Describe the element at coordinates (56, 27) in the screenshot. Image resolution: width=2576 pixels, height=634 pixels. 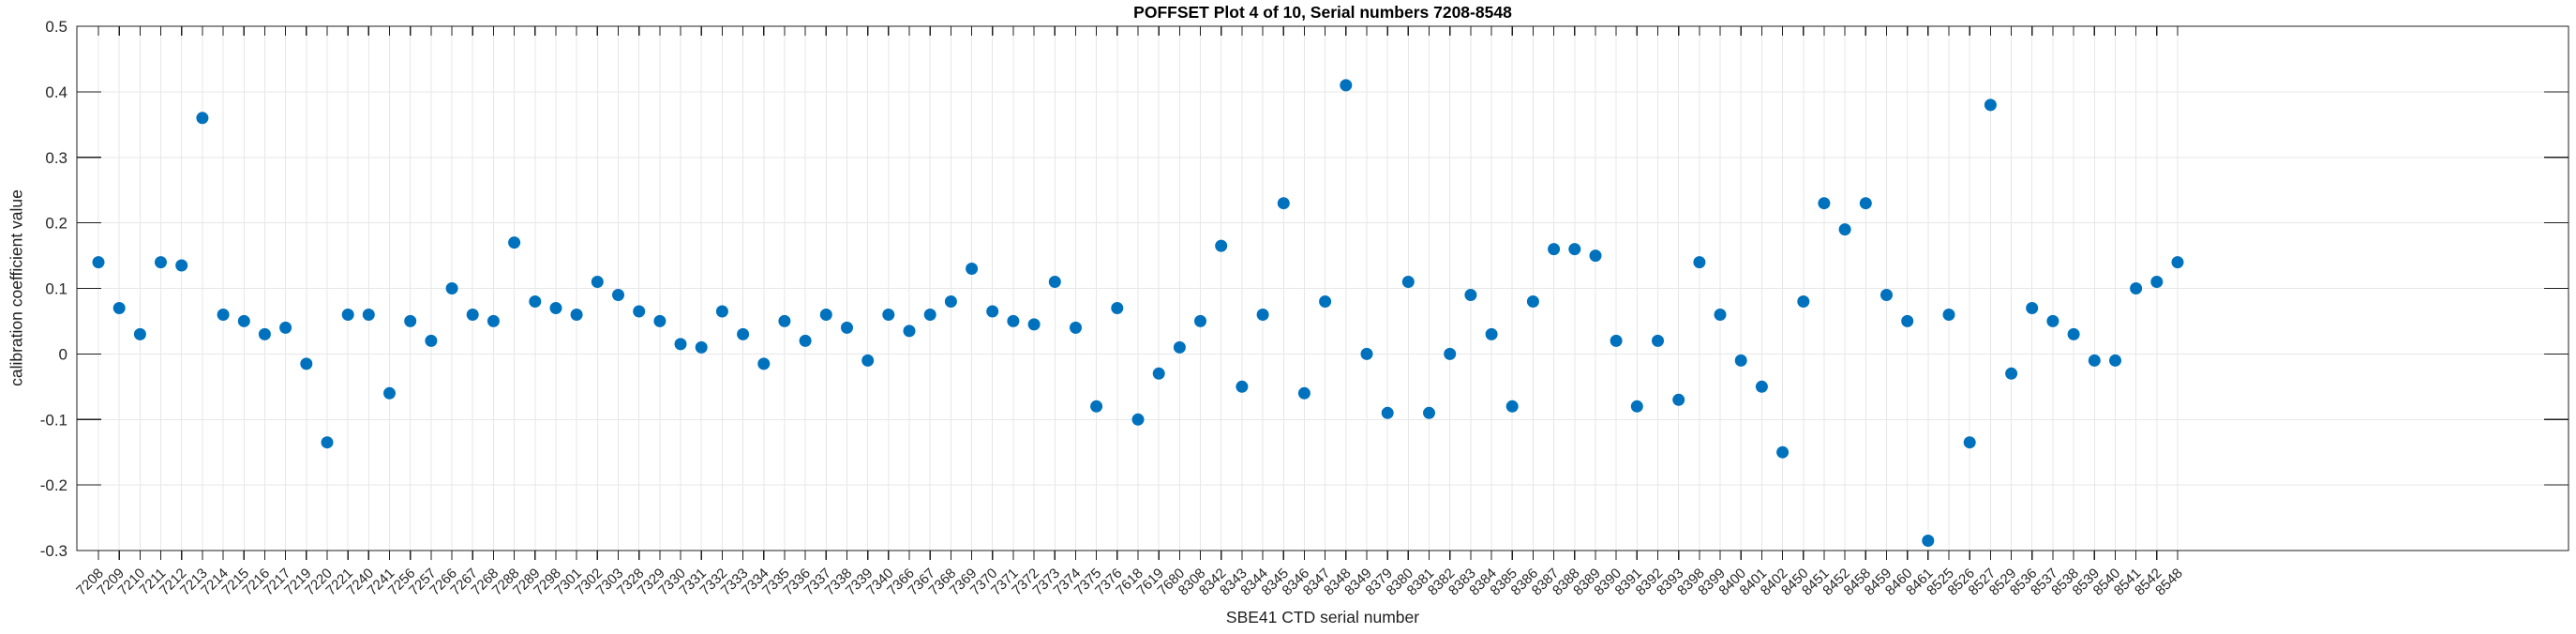
I see `y-tick-label: 0.5` at that location.